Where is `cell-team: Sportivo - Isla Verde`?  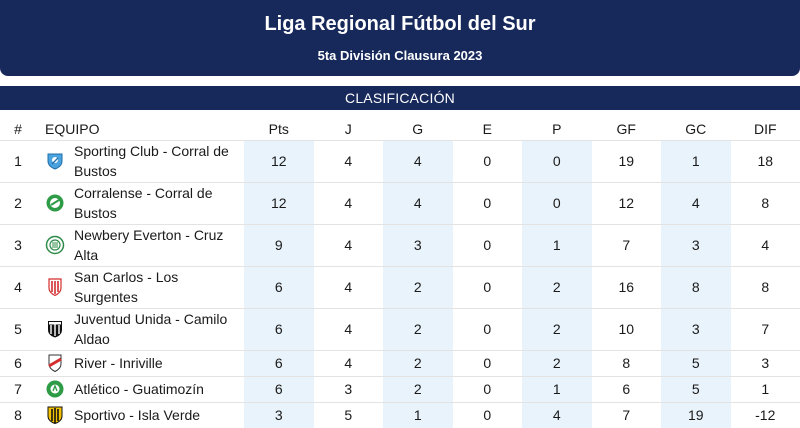
cell-team: Sportivo - Isla Verde is located at coordinates (140, 414).